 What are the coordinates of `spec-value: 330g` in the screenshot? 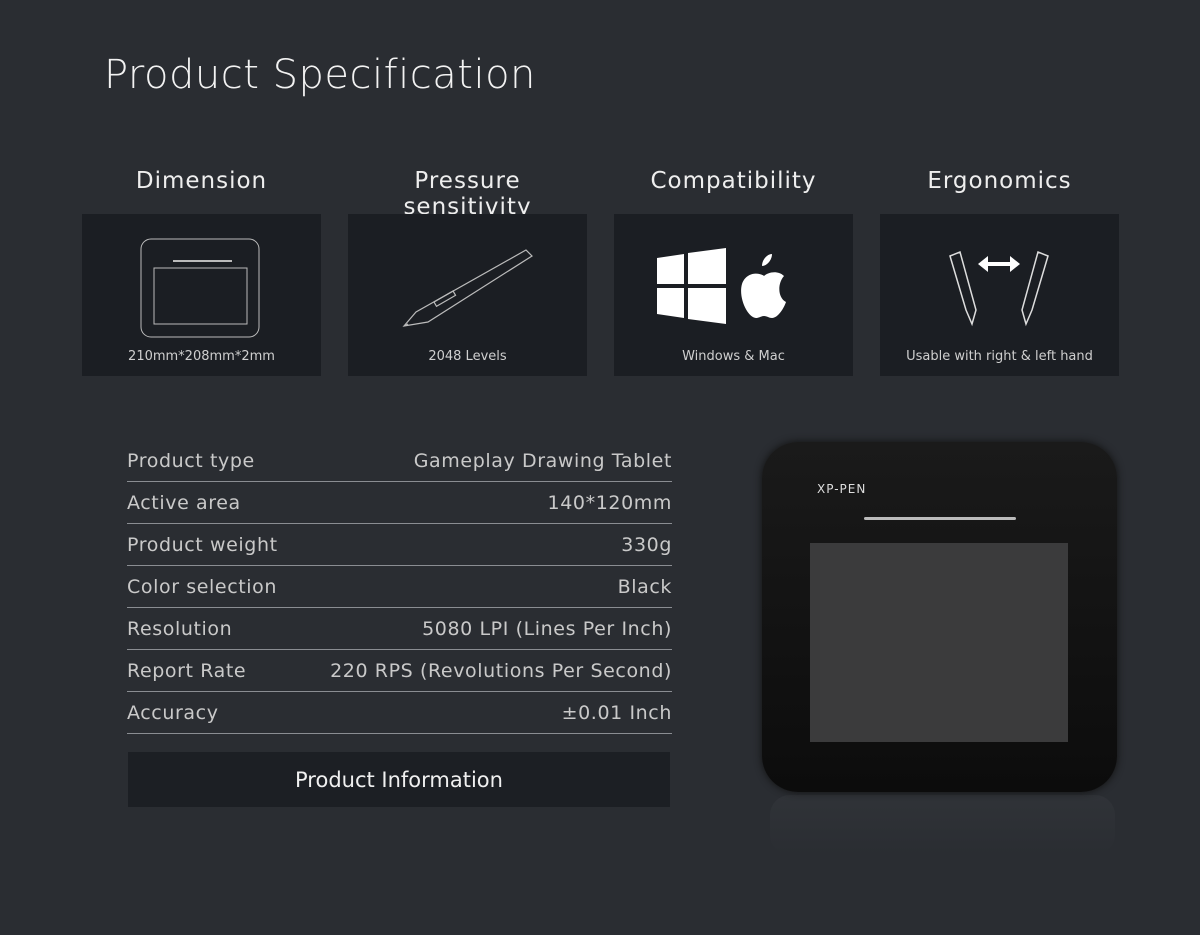 It's located at (646, 544).